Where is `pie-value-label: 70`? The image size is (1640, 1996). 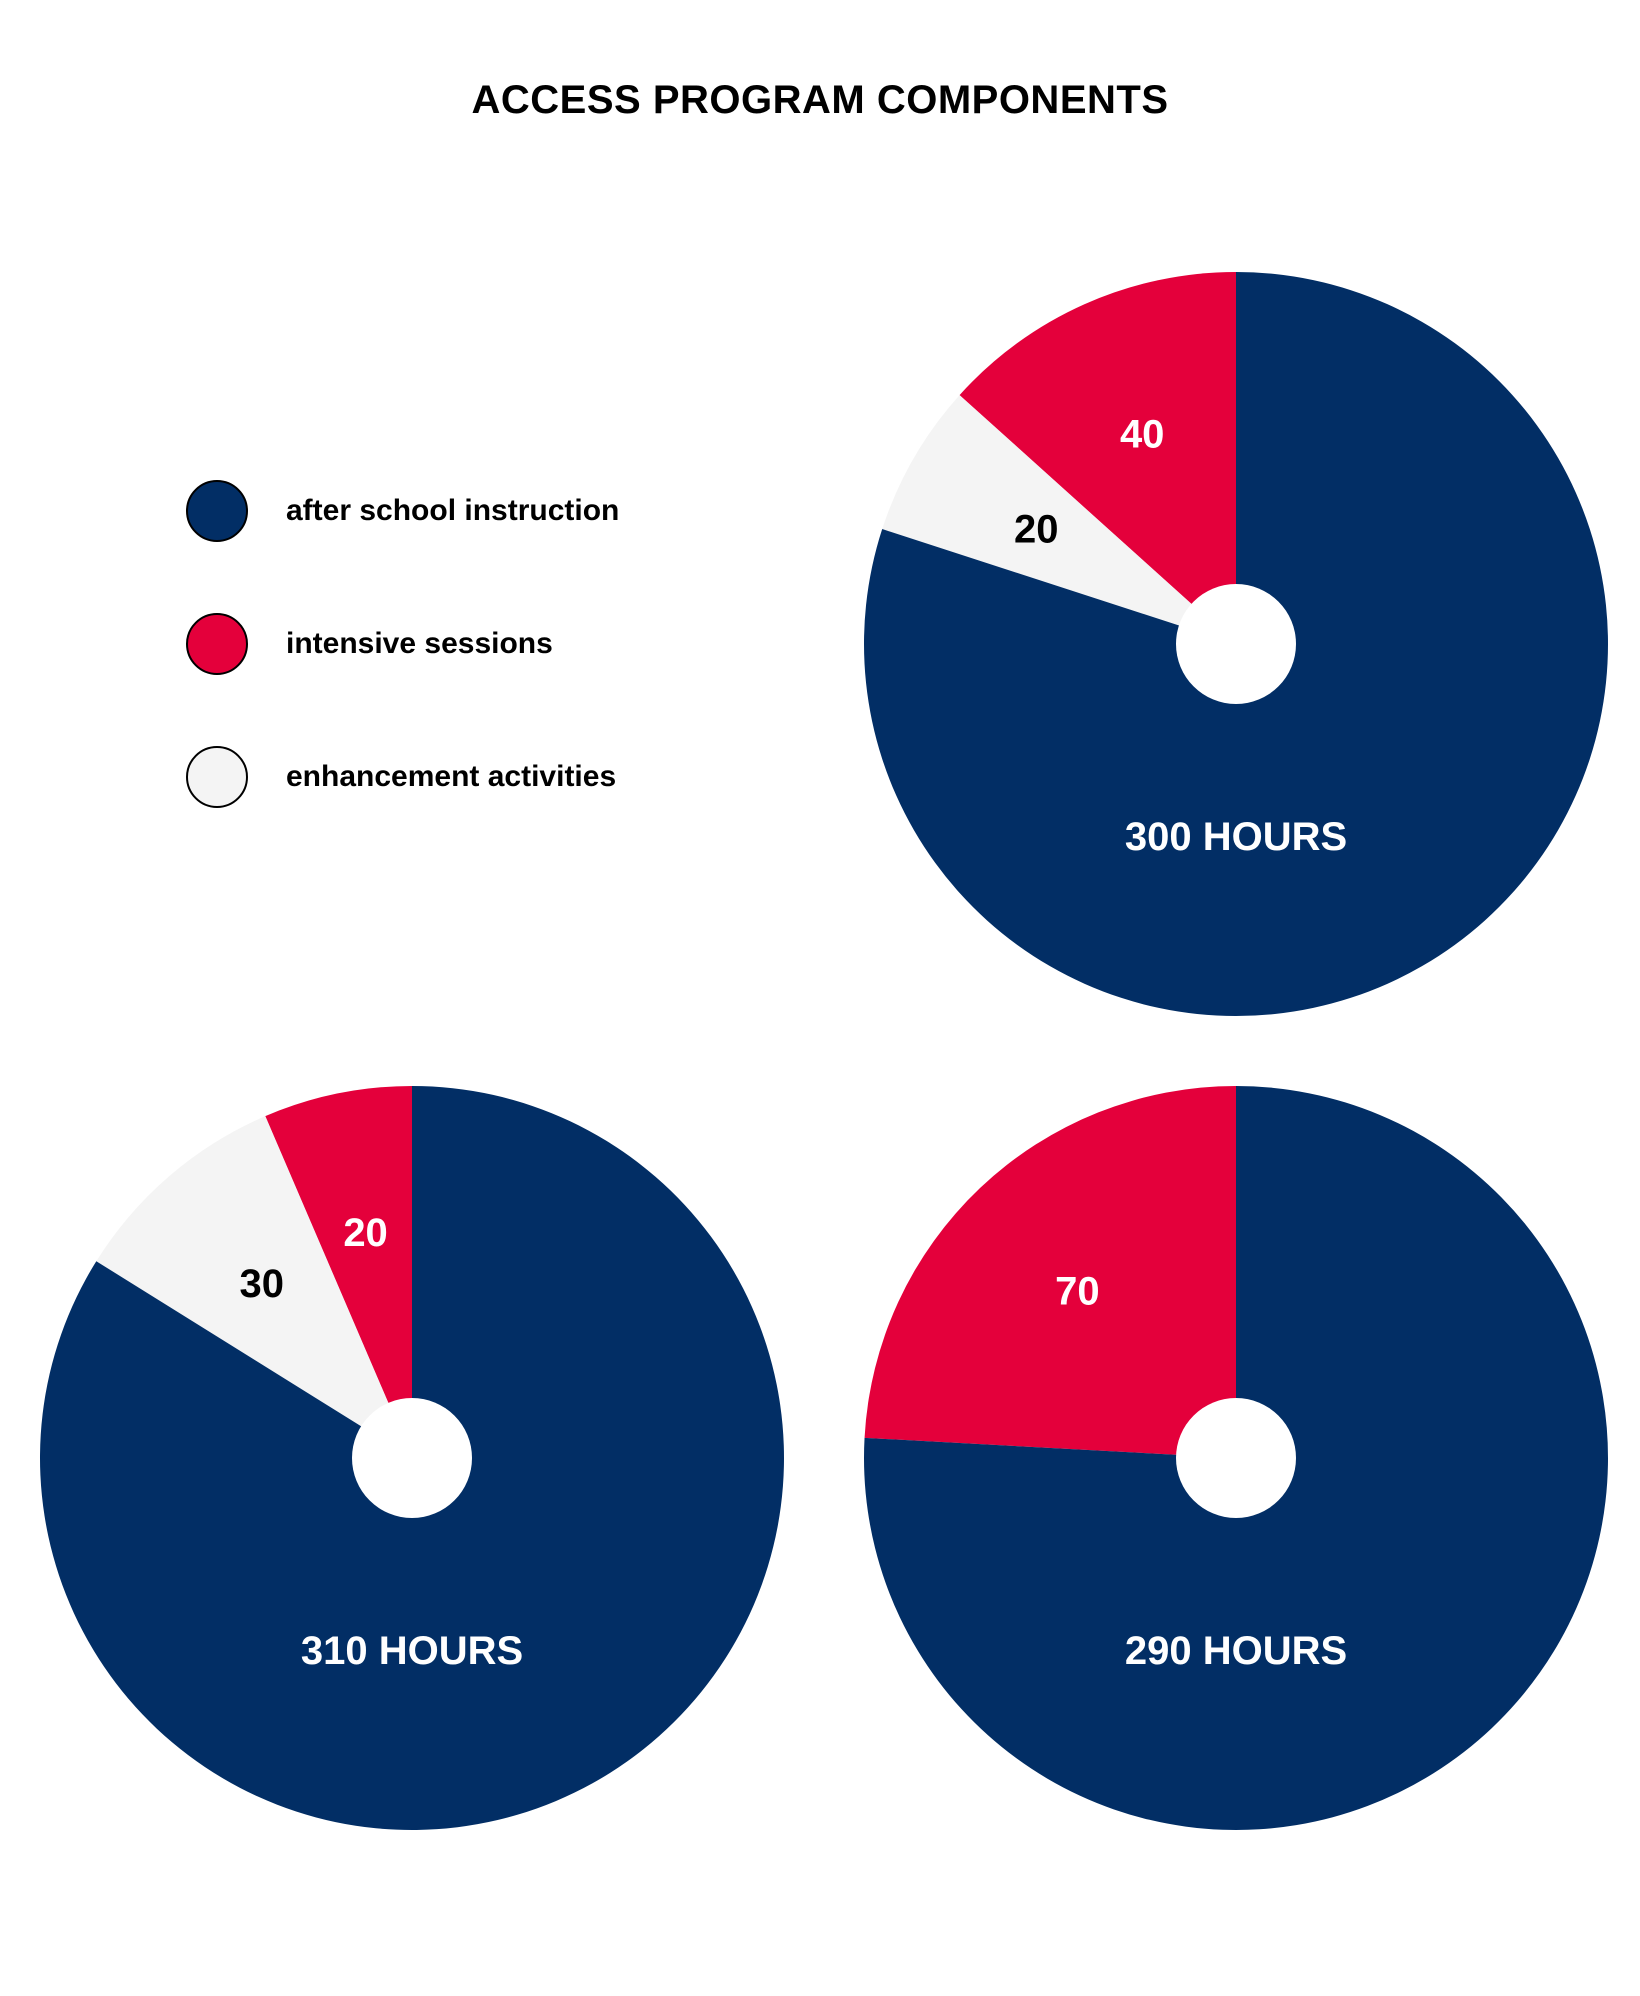
pie-value-label: 70 is located at coordinates (1077, 1292).